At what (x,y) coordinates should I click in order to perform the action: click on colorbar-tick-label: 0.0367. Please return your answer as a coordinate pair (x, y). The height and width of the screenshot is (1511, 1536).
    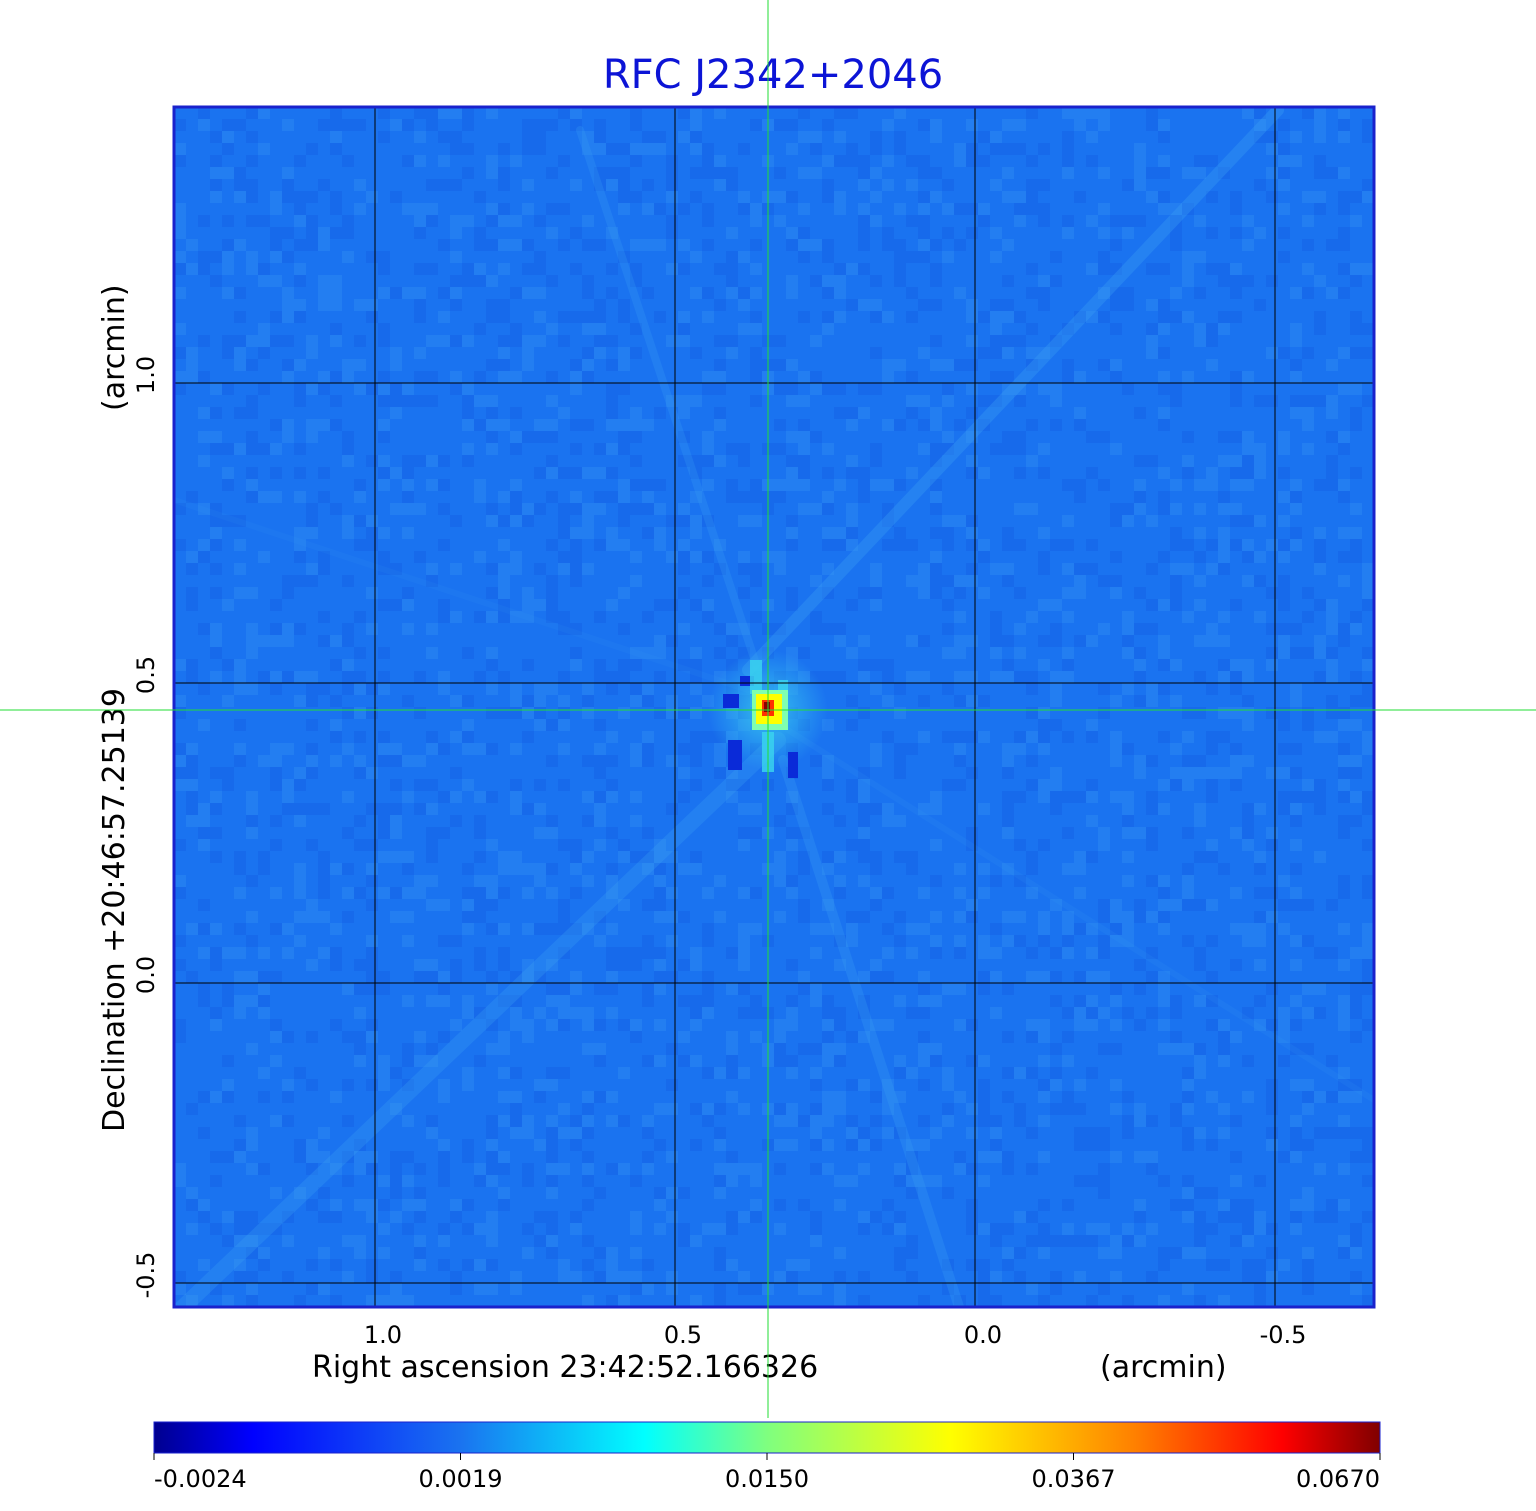
    Looking at the image, I should click on (1074, 1479).